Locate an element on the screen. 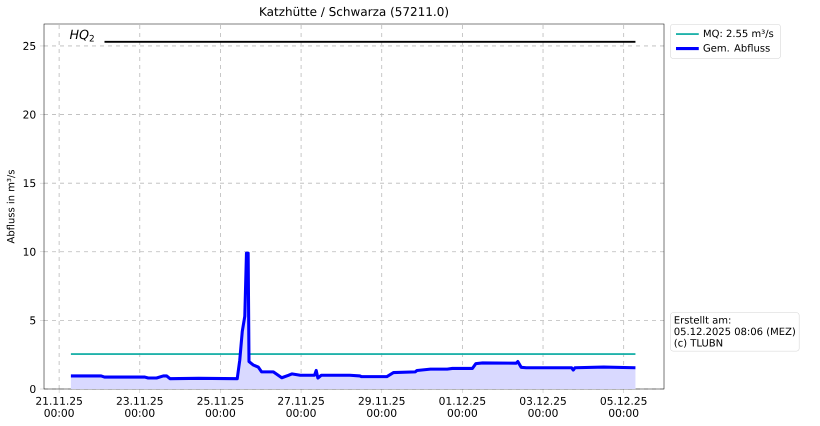 The width and height of the screenshot is (820, 426). x-tick-label: 21.11.25 00:00 is located at coordinates (59, 406).